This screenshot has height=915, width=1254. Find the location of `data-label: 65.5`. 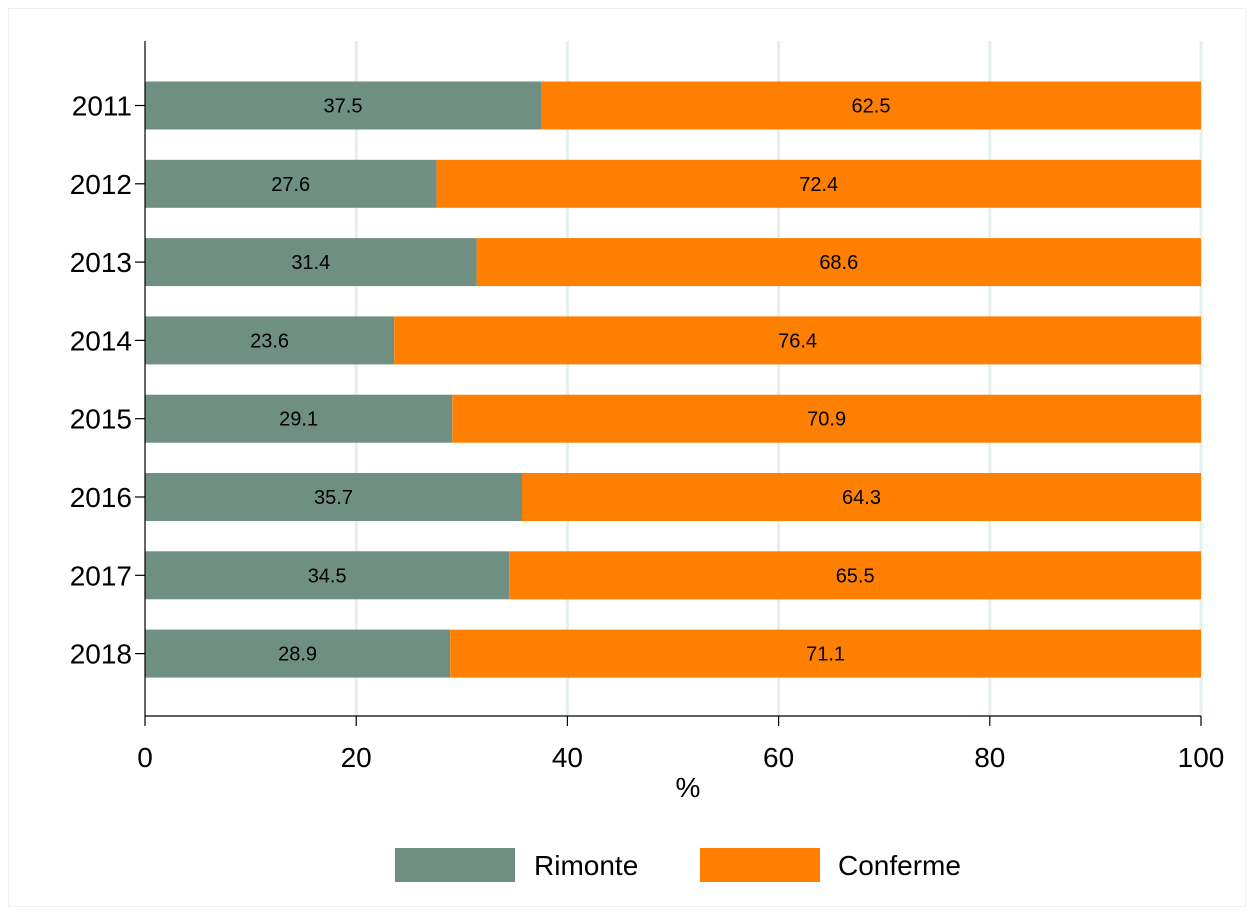

data-label: 65.5 is located at coordinates (855, 576).